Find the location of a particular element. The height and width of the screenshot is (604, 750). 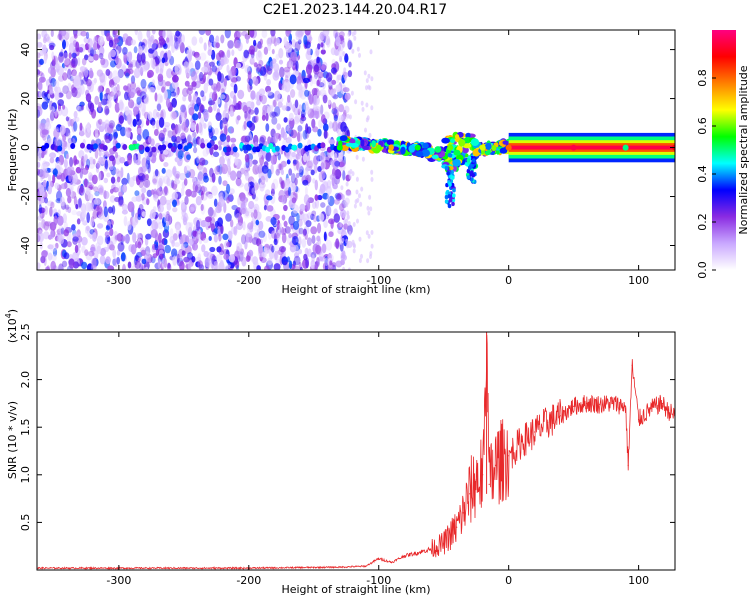

carrier-band is located at coordinates (591, 147).